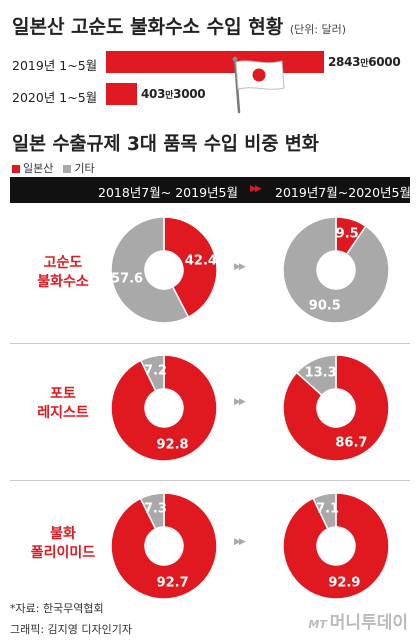 Image resolution: width=420 pixels, height=644 pixels. I want to click on donut-label-other: 7.3, so click(155, 509).